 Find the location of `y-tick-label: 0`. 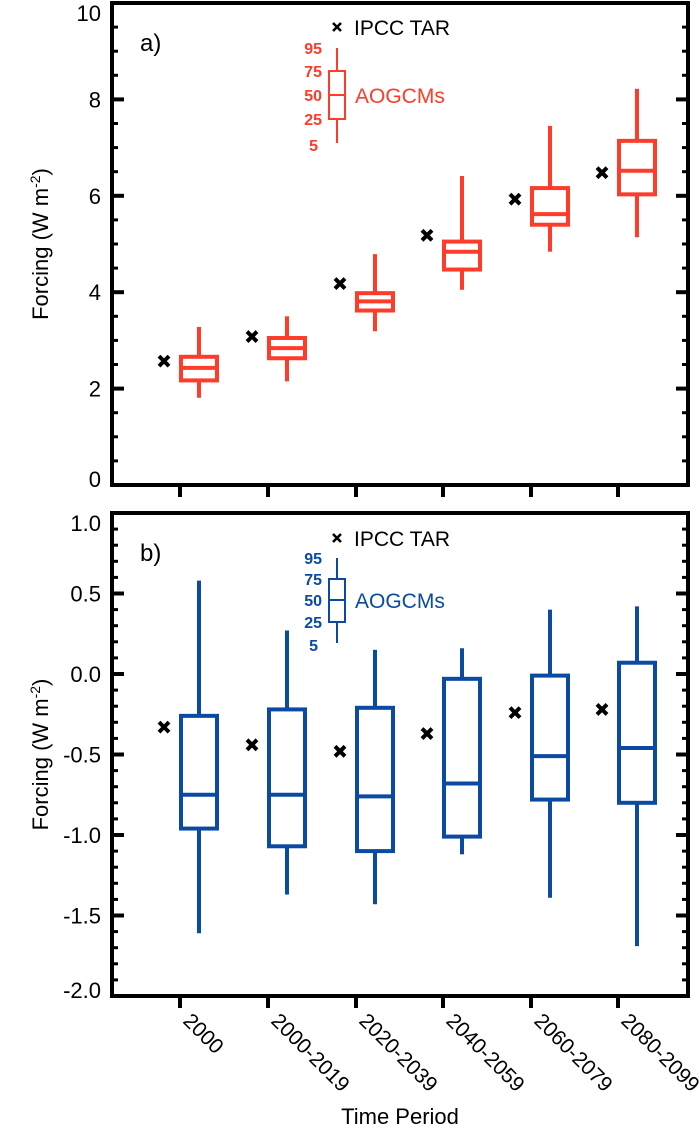

y-tick-label: 0 is located at coordinates (95, 479).